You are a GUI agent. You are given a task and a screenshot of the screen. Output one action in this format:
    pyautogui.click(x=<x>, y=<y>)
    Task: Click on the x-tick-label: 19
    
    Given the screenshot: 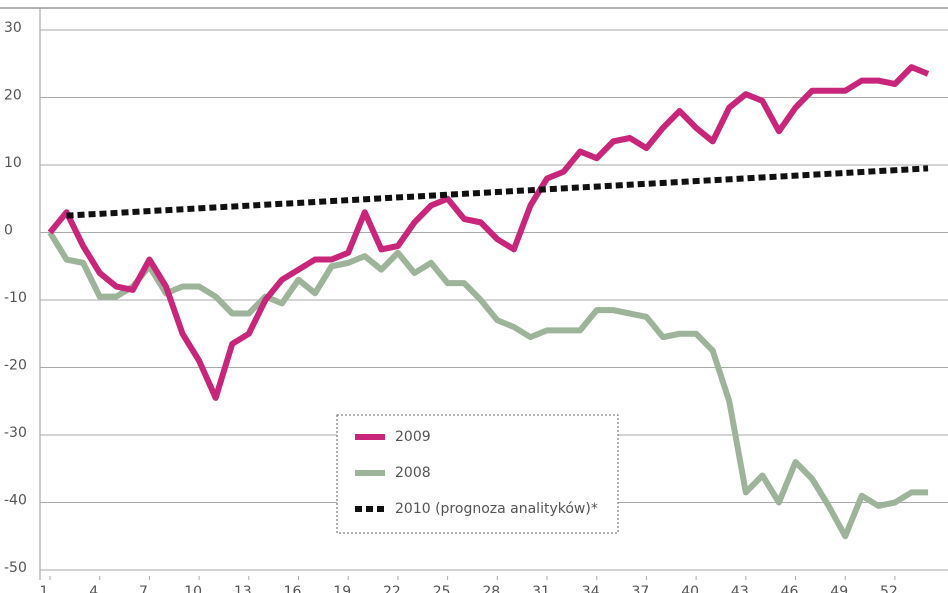 What is the action you would take?
    pyautogui.click(x=342, y=588)
    